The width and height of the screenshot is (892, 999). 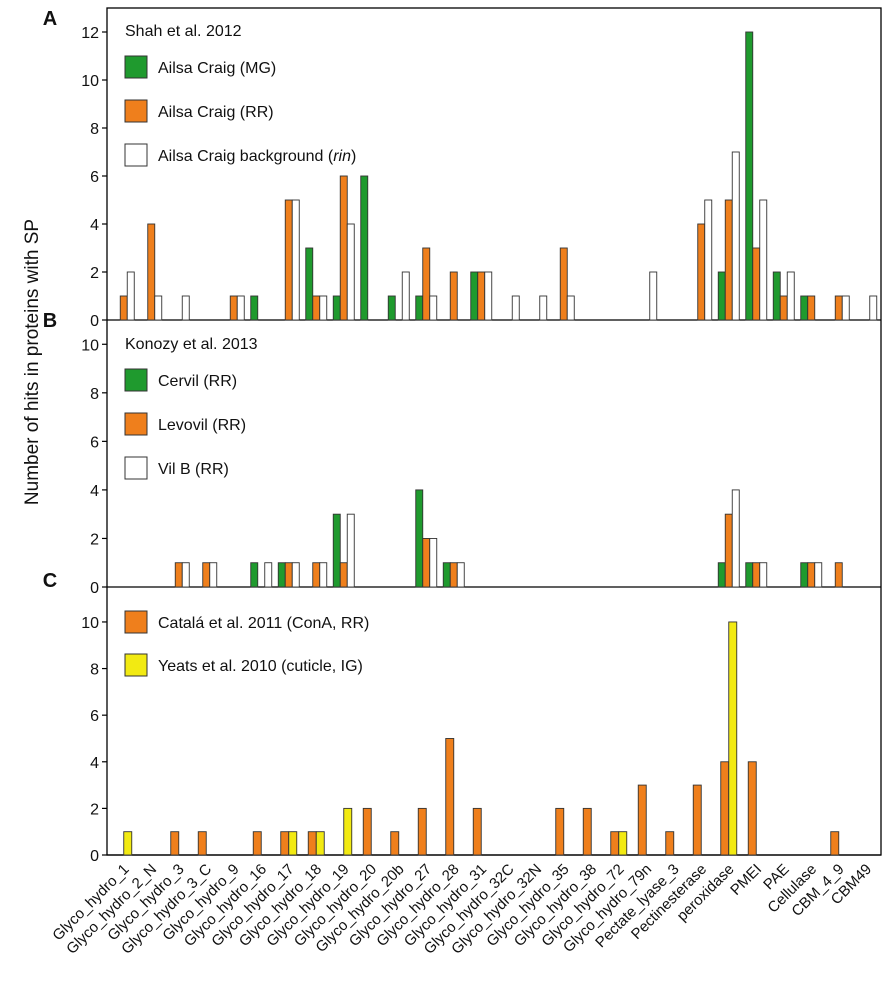 What do you see at coordinates (733, 738) in the screenshot?
I see `panel-c-bar-yeats-et-al-2010-cuticle-ig-peroxidase` at bounding box center [733, 738].